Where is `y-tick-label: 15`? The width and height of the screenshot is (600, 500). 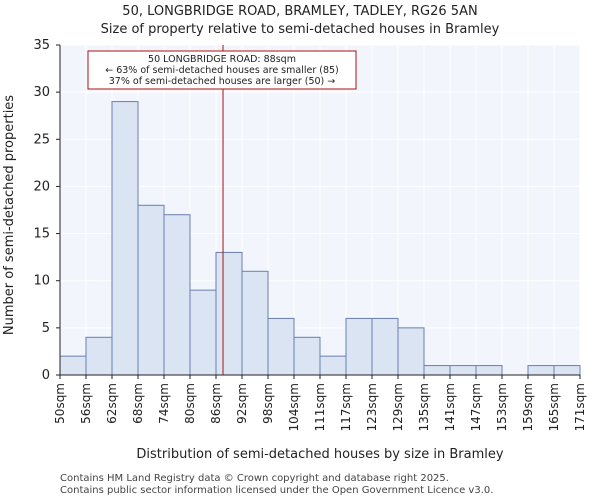
y-tick-label: 15 is located at coordinates (41, 234).